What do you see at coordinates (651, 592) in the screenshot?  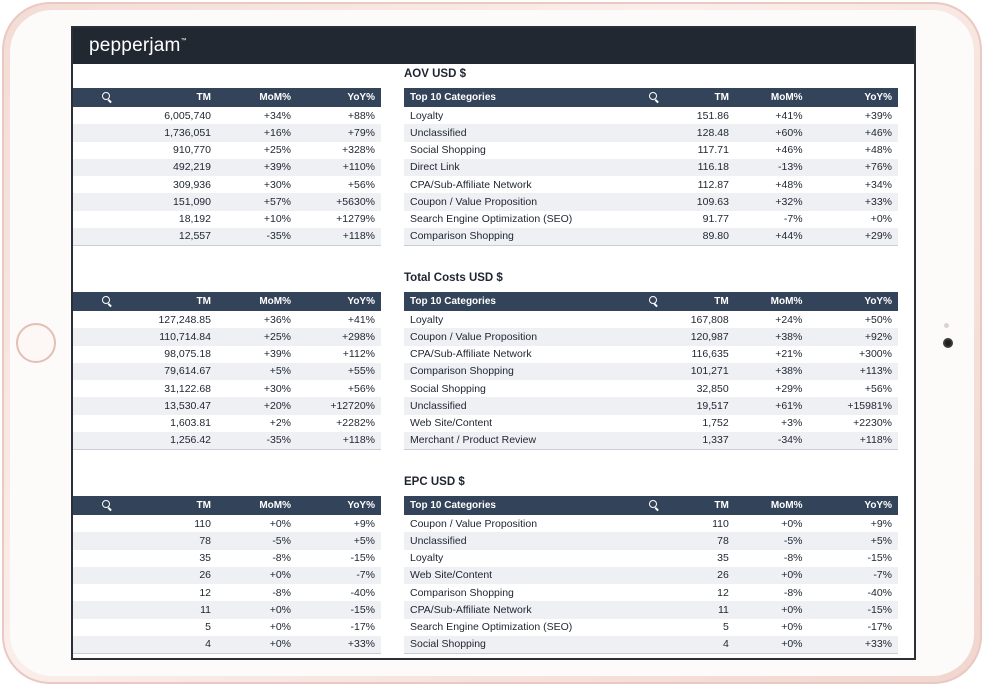 I see `category-row: Comparison Shopping 12 -8% -40%` at bounding box center [651, 592].